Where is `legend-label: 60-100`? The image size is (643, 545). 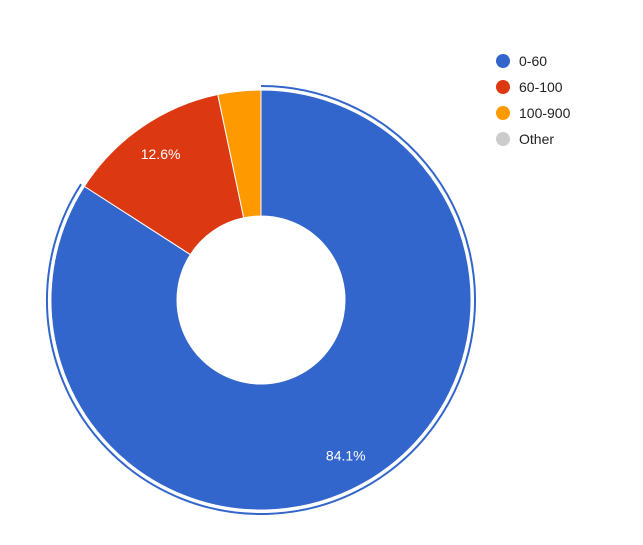 legend-label: 60-100 is located at coordinates (541, 87).